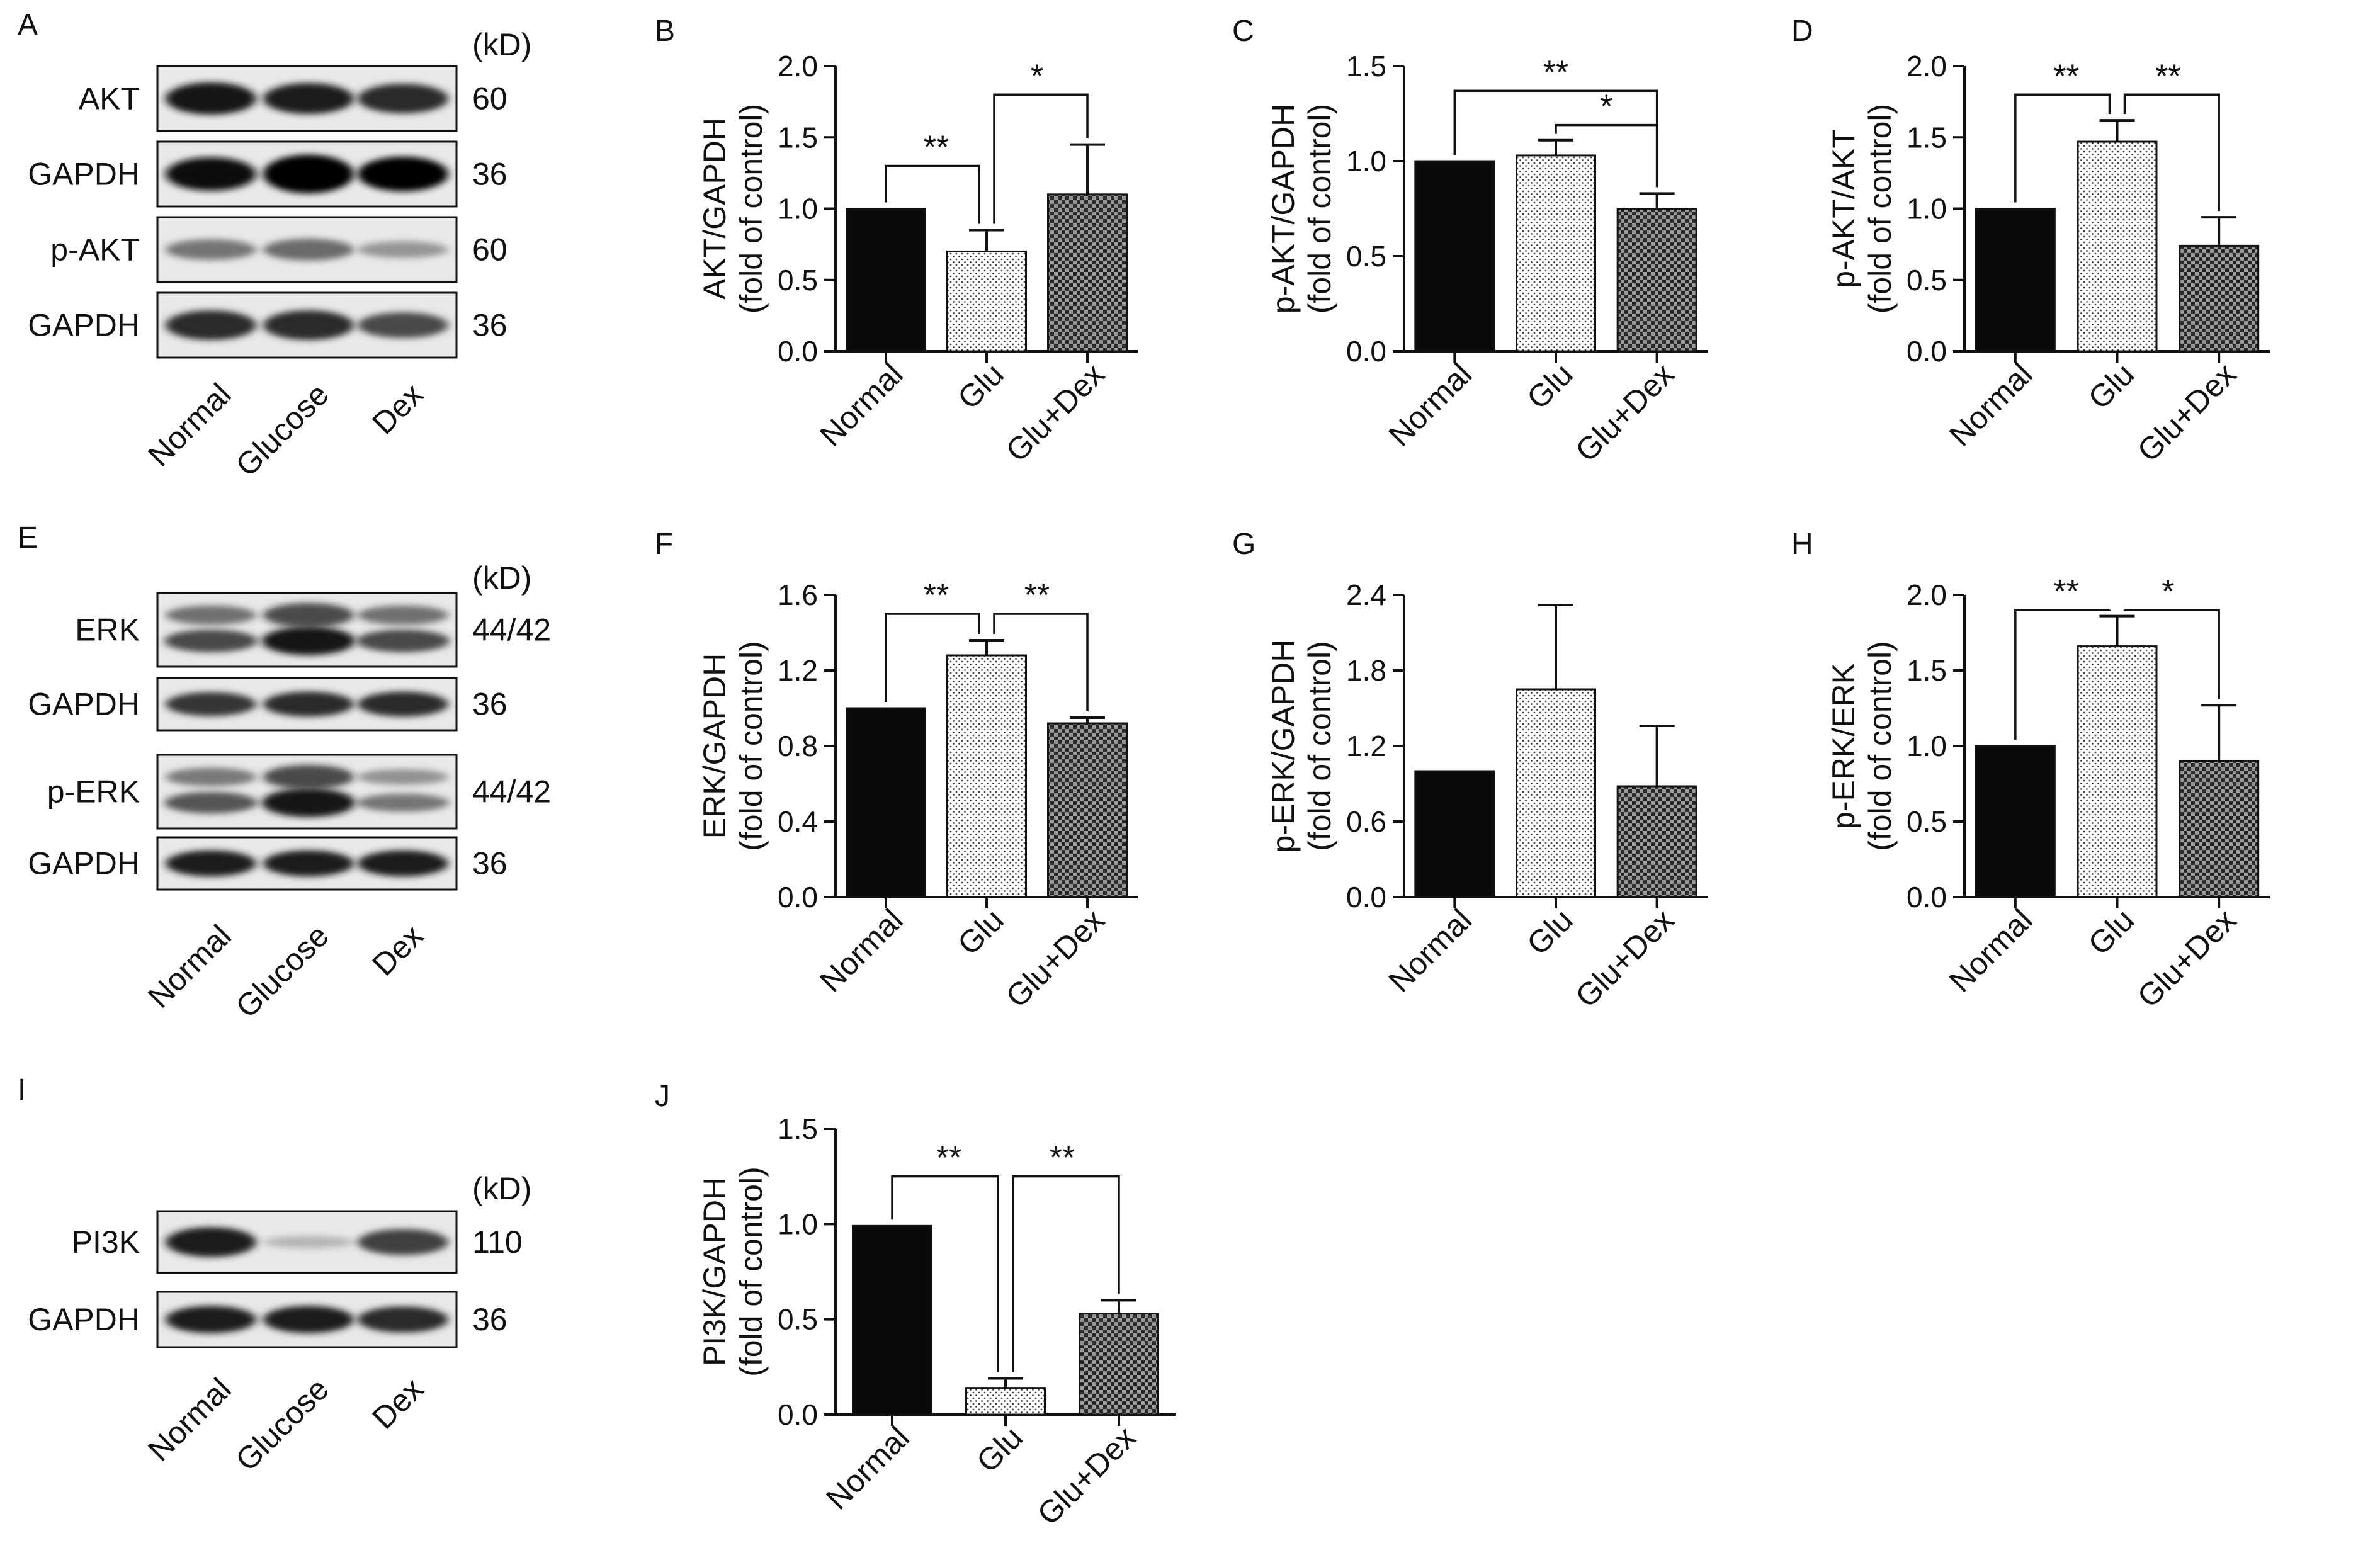  Describe the element at coordinates (664, 544) in the screenshot. I see `panel-letter-f: F` at that location.